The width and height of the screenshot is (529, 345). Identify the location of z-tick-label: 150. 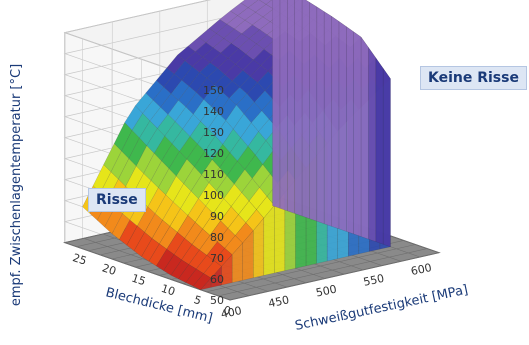
(213, 90).